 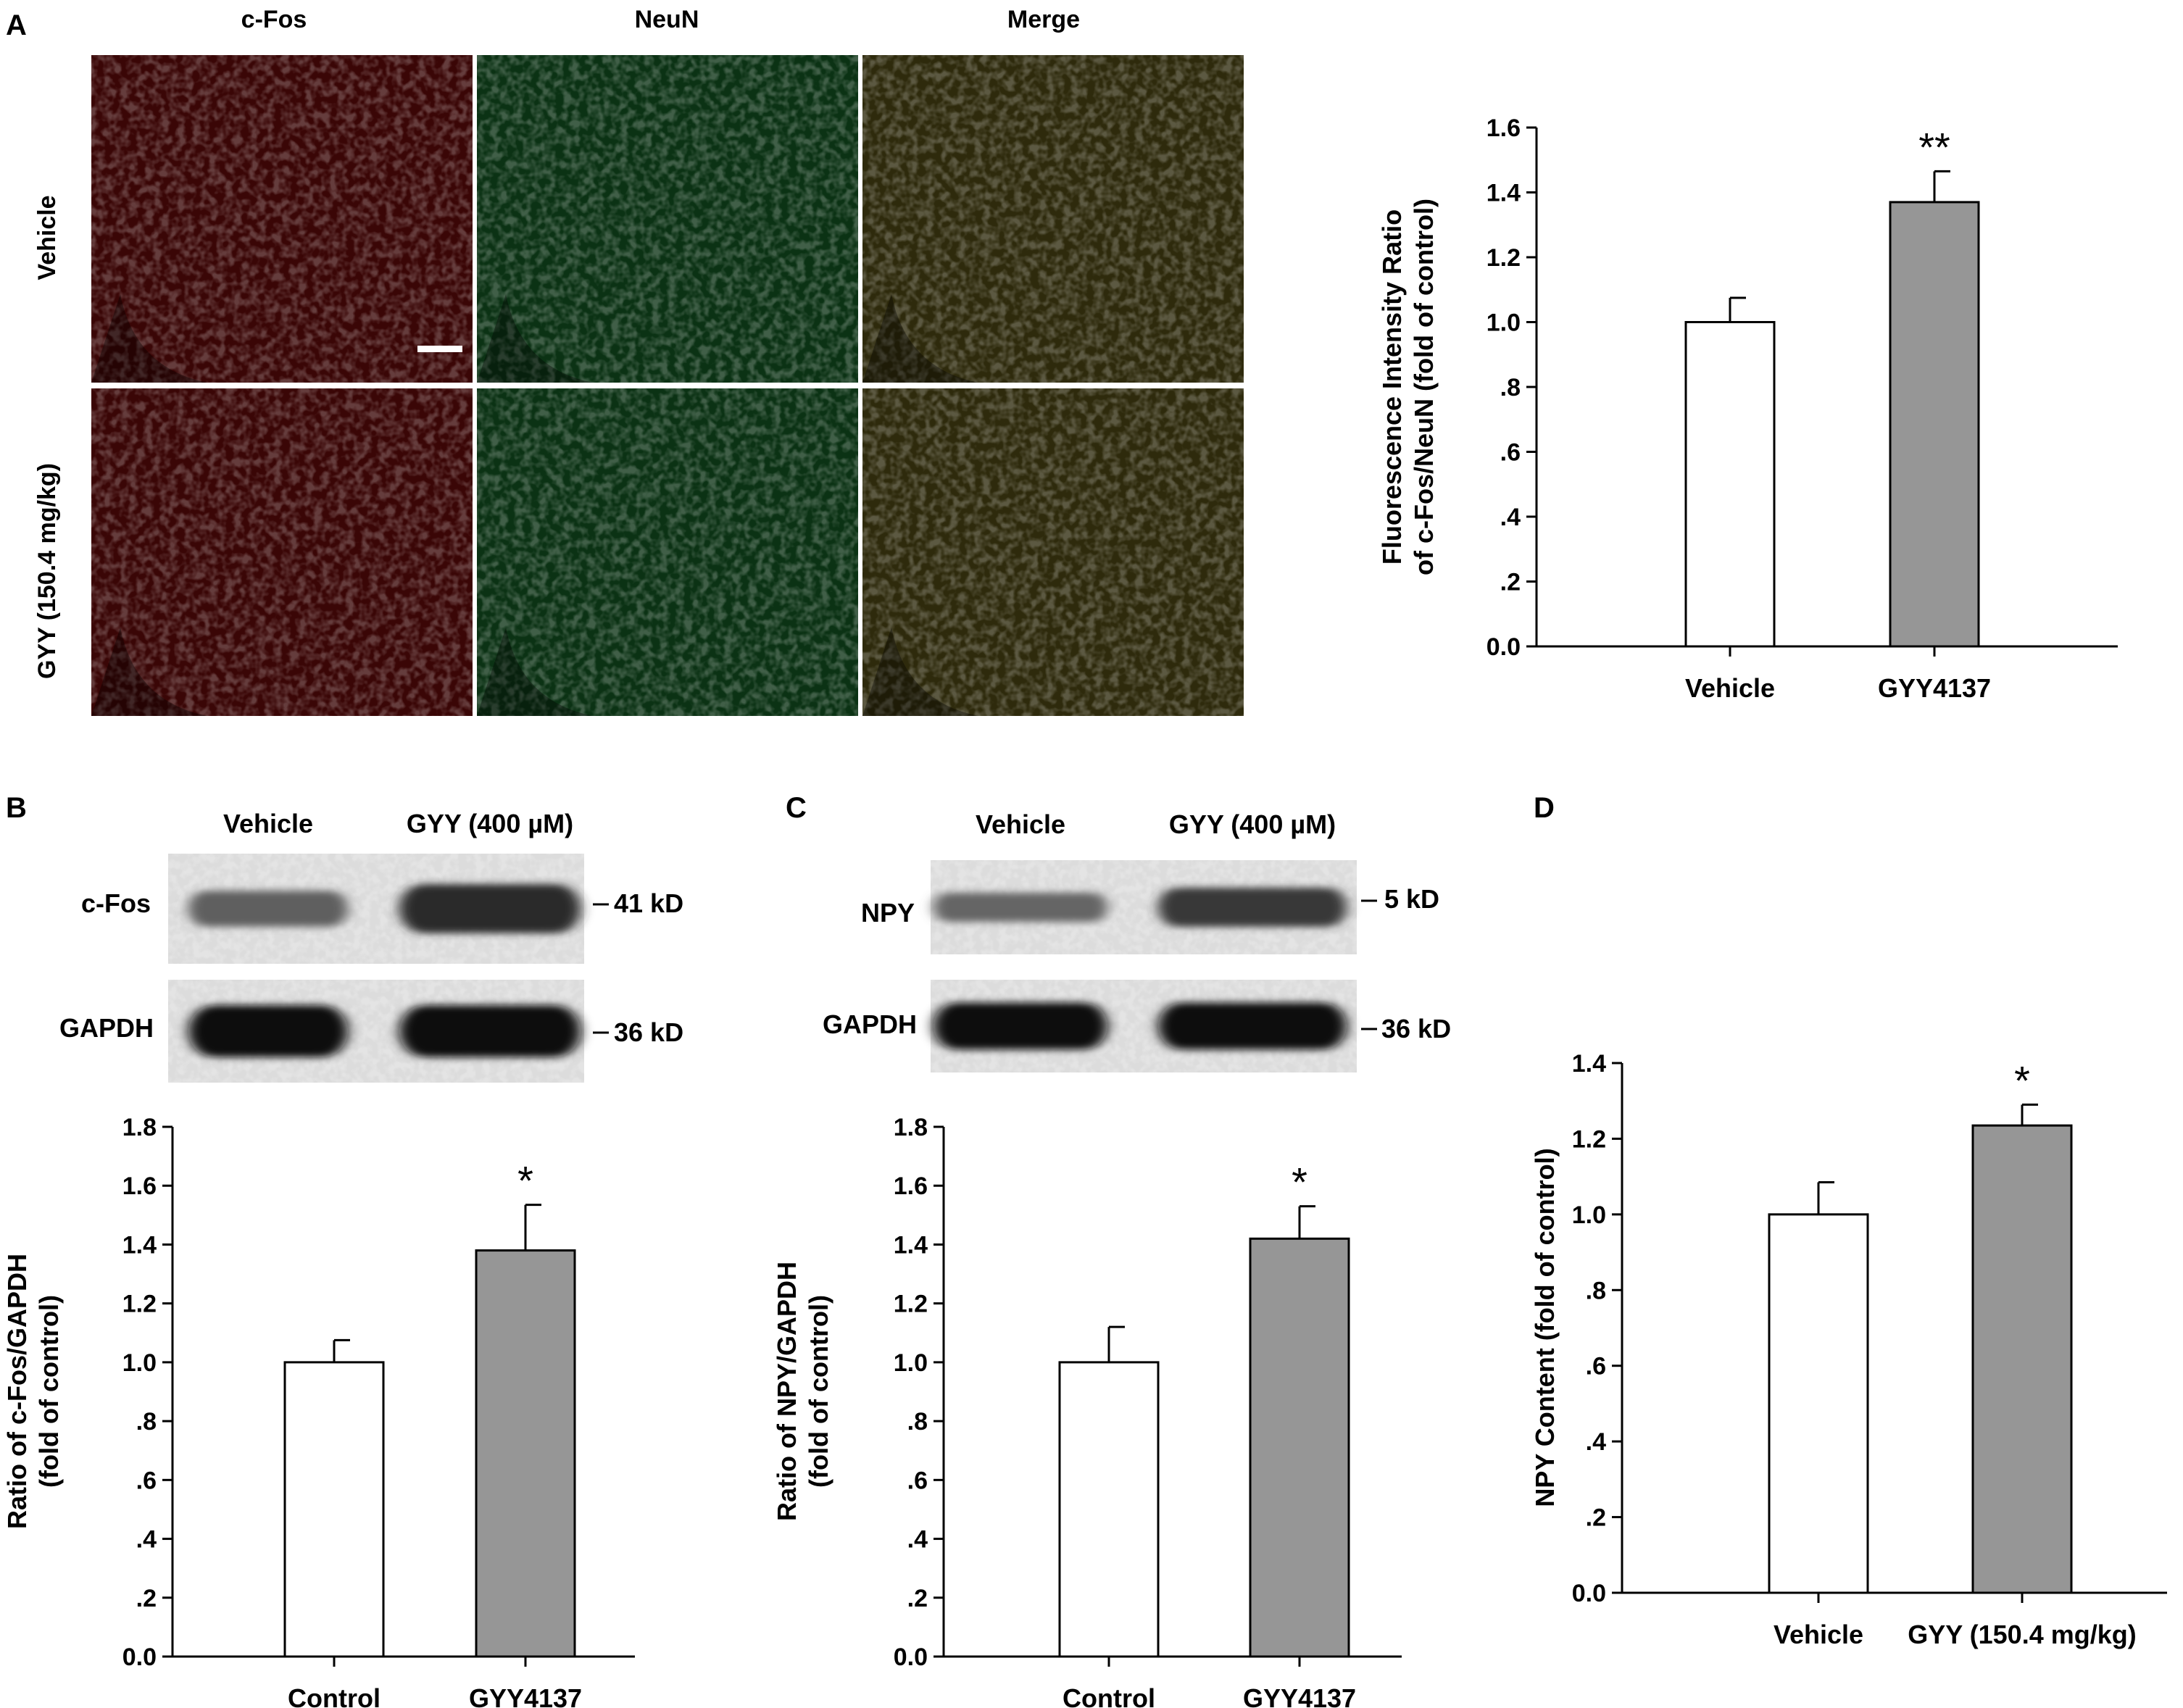 I want to click on chart-a-bar-gyy4137, so click(x=1934, y=424).